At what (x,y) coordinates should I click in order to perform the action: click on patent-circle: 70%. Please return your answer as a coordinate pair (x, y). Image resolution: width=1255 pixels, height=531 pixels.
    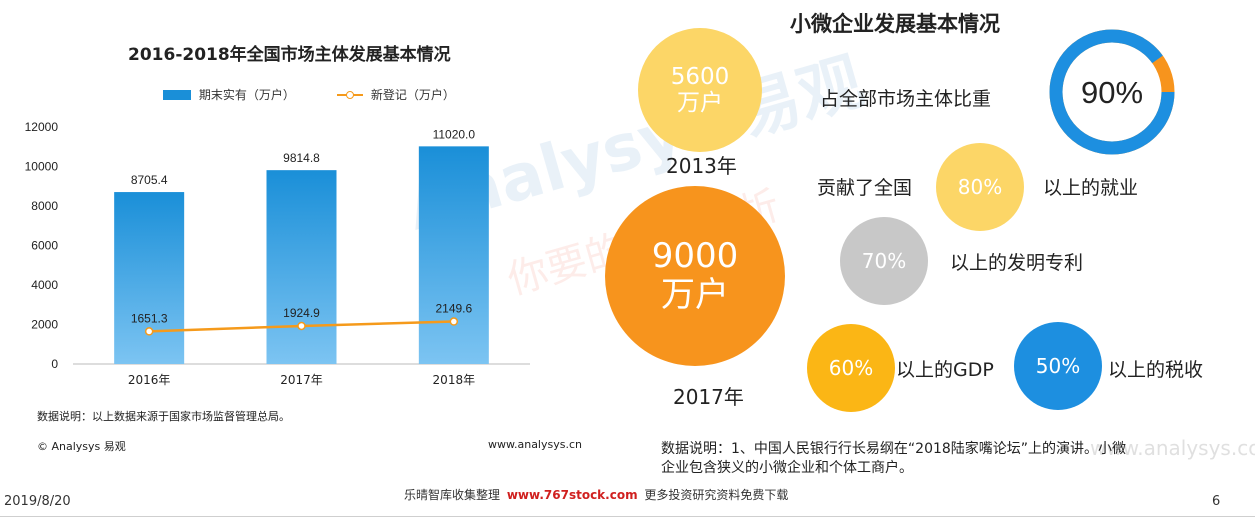
    Looking at the image, I should click on (884, 261).